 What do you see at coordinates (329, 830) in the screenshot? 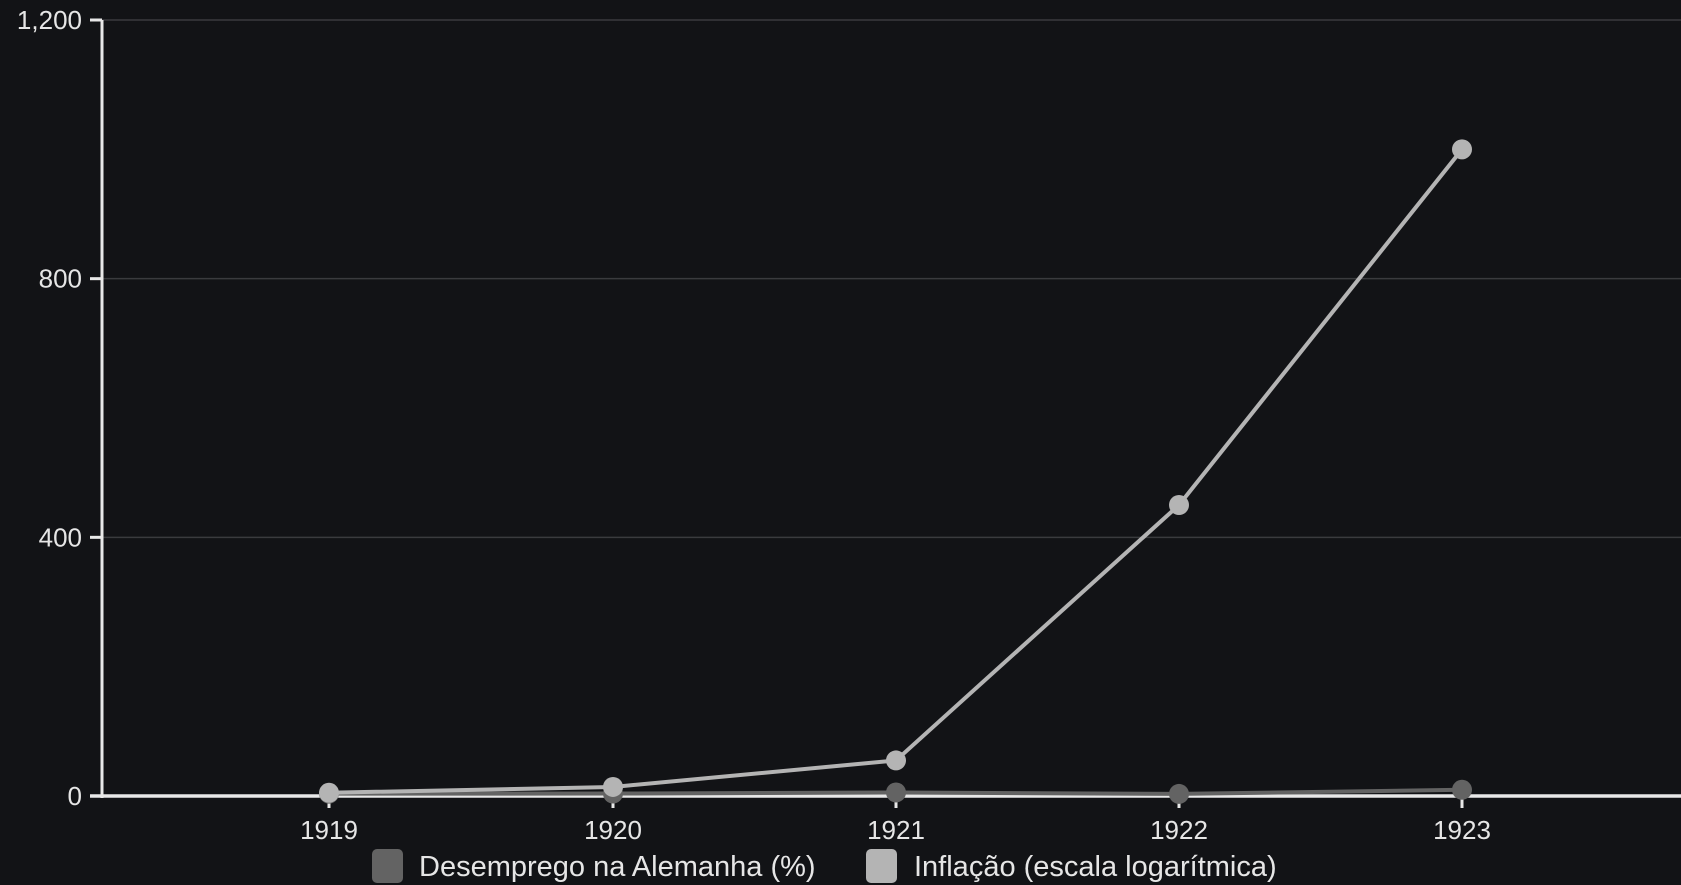
I see `x-tick-label: 1919` at bounding box center [329, 830].